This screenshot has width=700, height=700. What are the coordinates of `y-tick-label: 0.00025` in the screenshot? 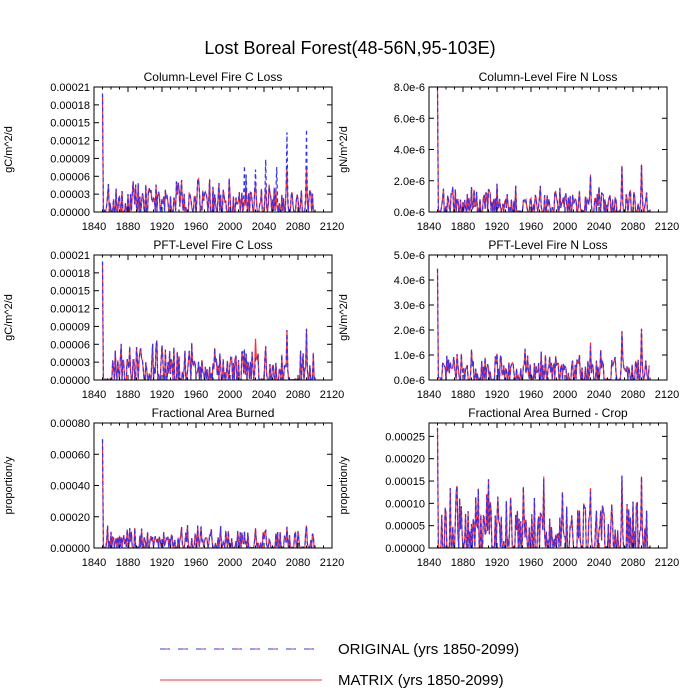 It's located at (405, 437).